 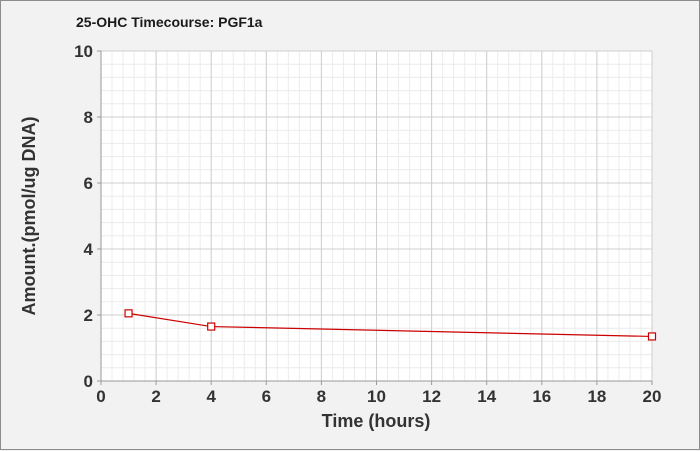 What do you see at coordinates (541, 396) in the screenshot?
I see `x-tick-label: 16` at bounding box center [541, 396].